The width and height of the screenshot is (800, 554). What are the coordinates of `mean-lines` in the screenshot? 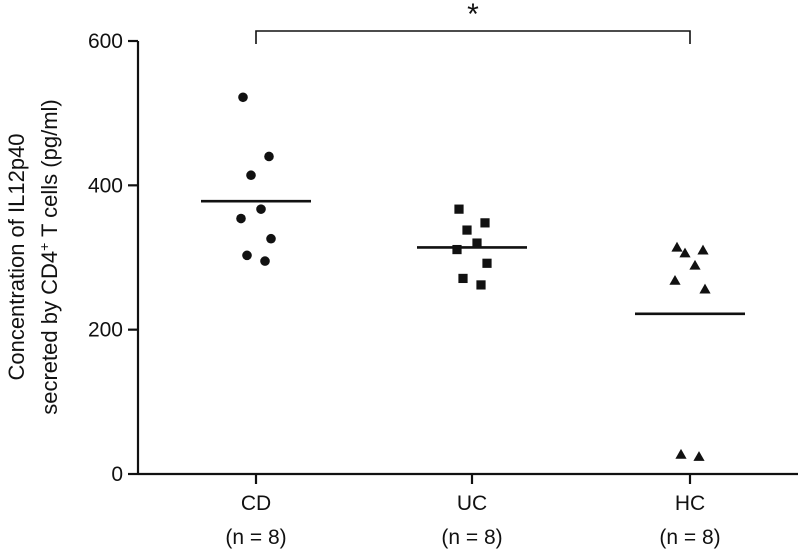 It's located at (473, 257).